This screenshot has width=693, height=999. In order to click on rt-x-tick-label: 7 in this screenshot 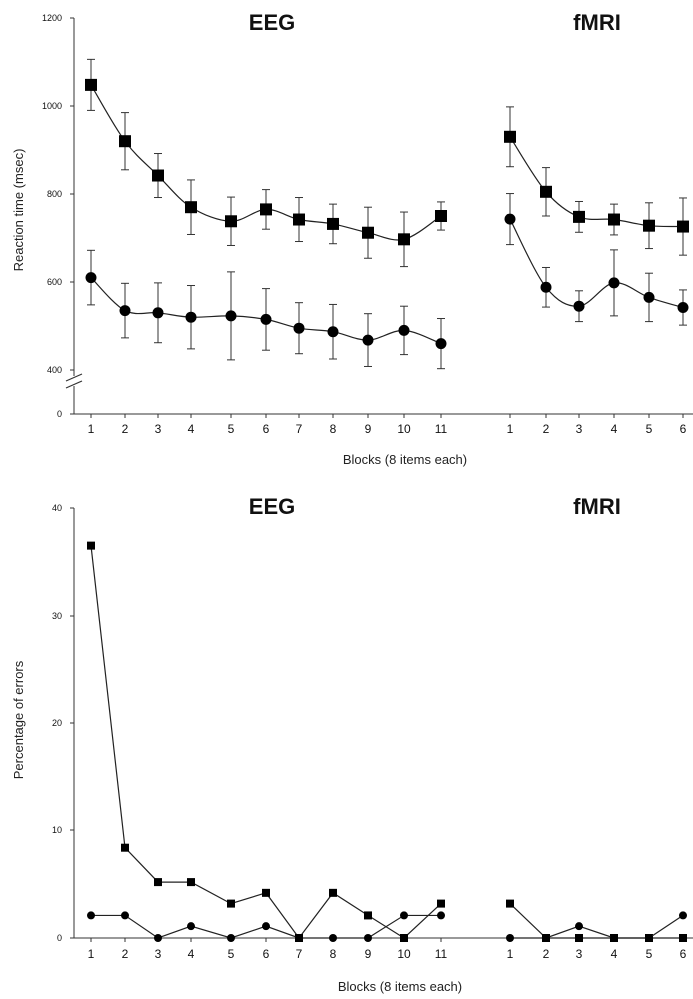, I will do `click(299, 429)`.